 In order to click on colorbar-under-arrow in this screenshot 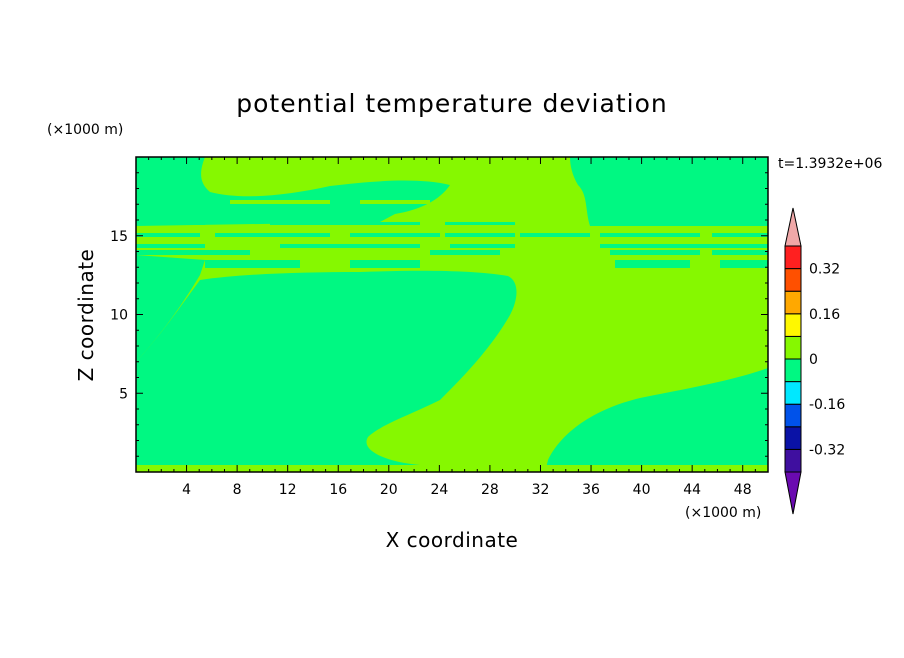, I will do `click(793, 493)`.